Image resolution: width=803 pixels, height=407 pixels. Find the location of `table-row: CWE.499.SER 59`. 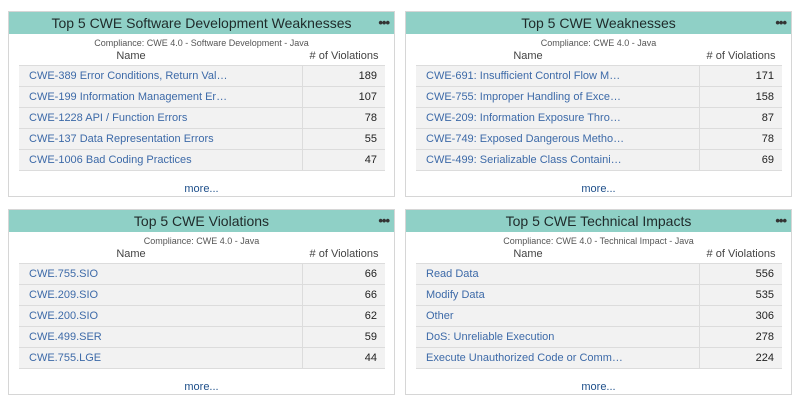

table-row: CWE.499.SER 59 is located at coordinates (202, 337).